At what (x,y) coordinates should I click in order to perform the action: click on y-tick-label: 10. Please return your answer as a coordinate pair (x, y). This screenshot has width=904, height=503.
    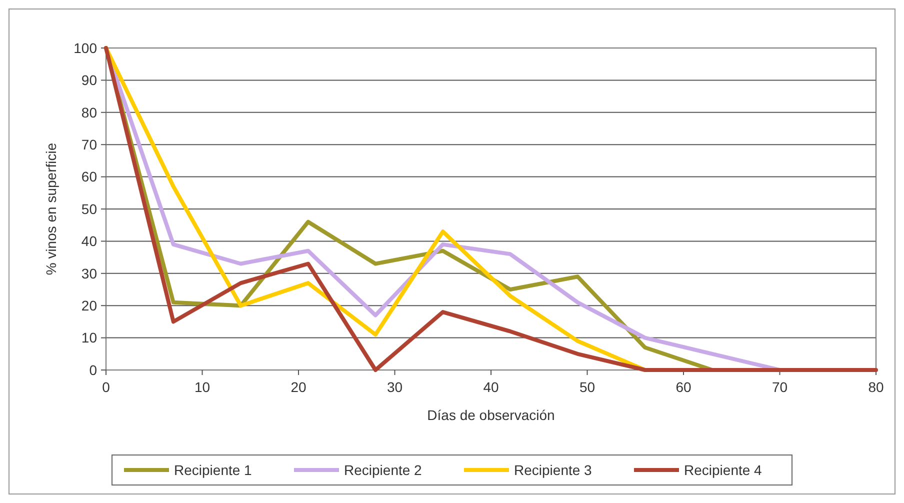
    Looking at the image, I should click on (89, 338).